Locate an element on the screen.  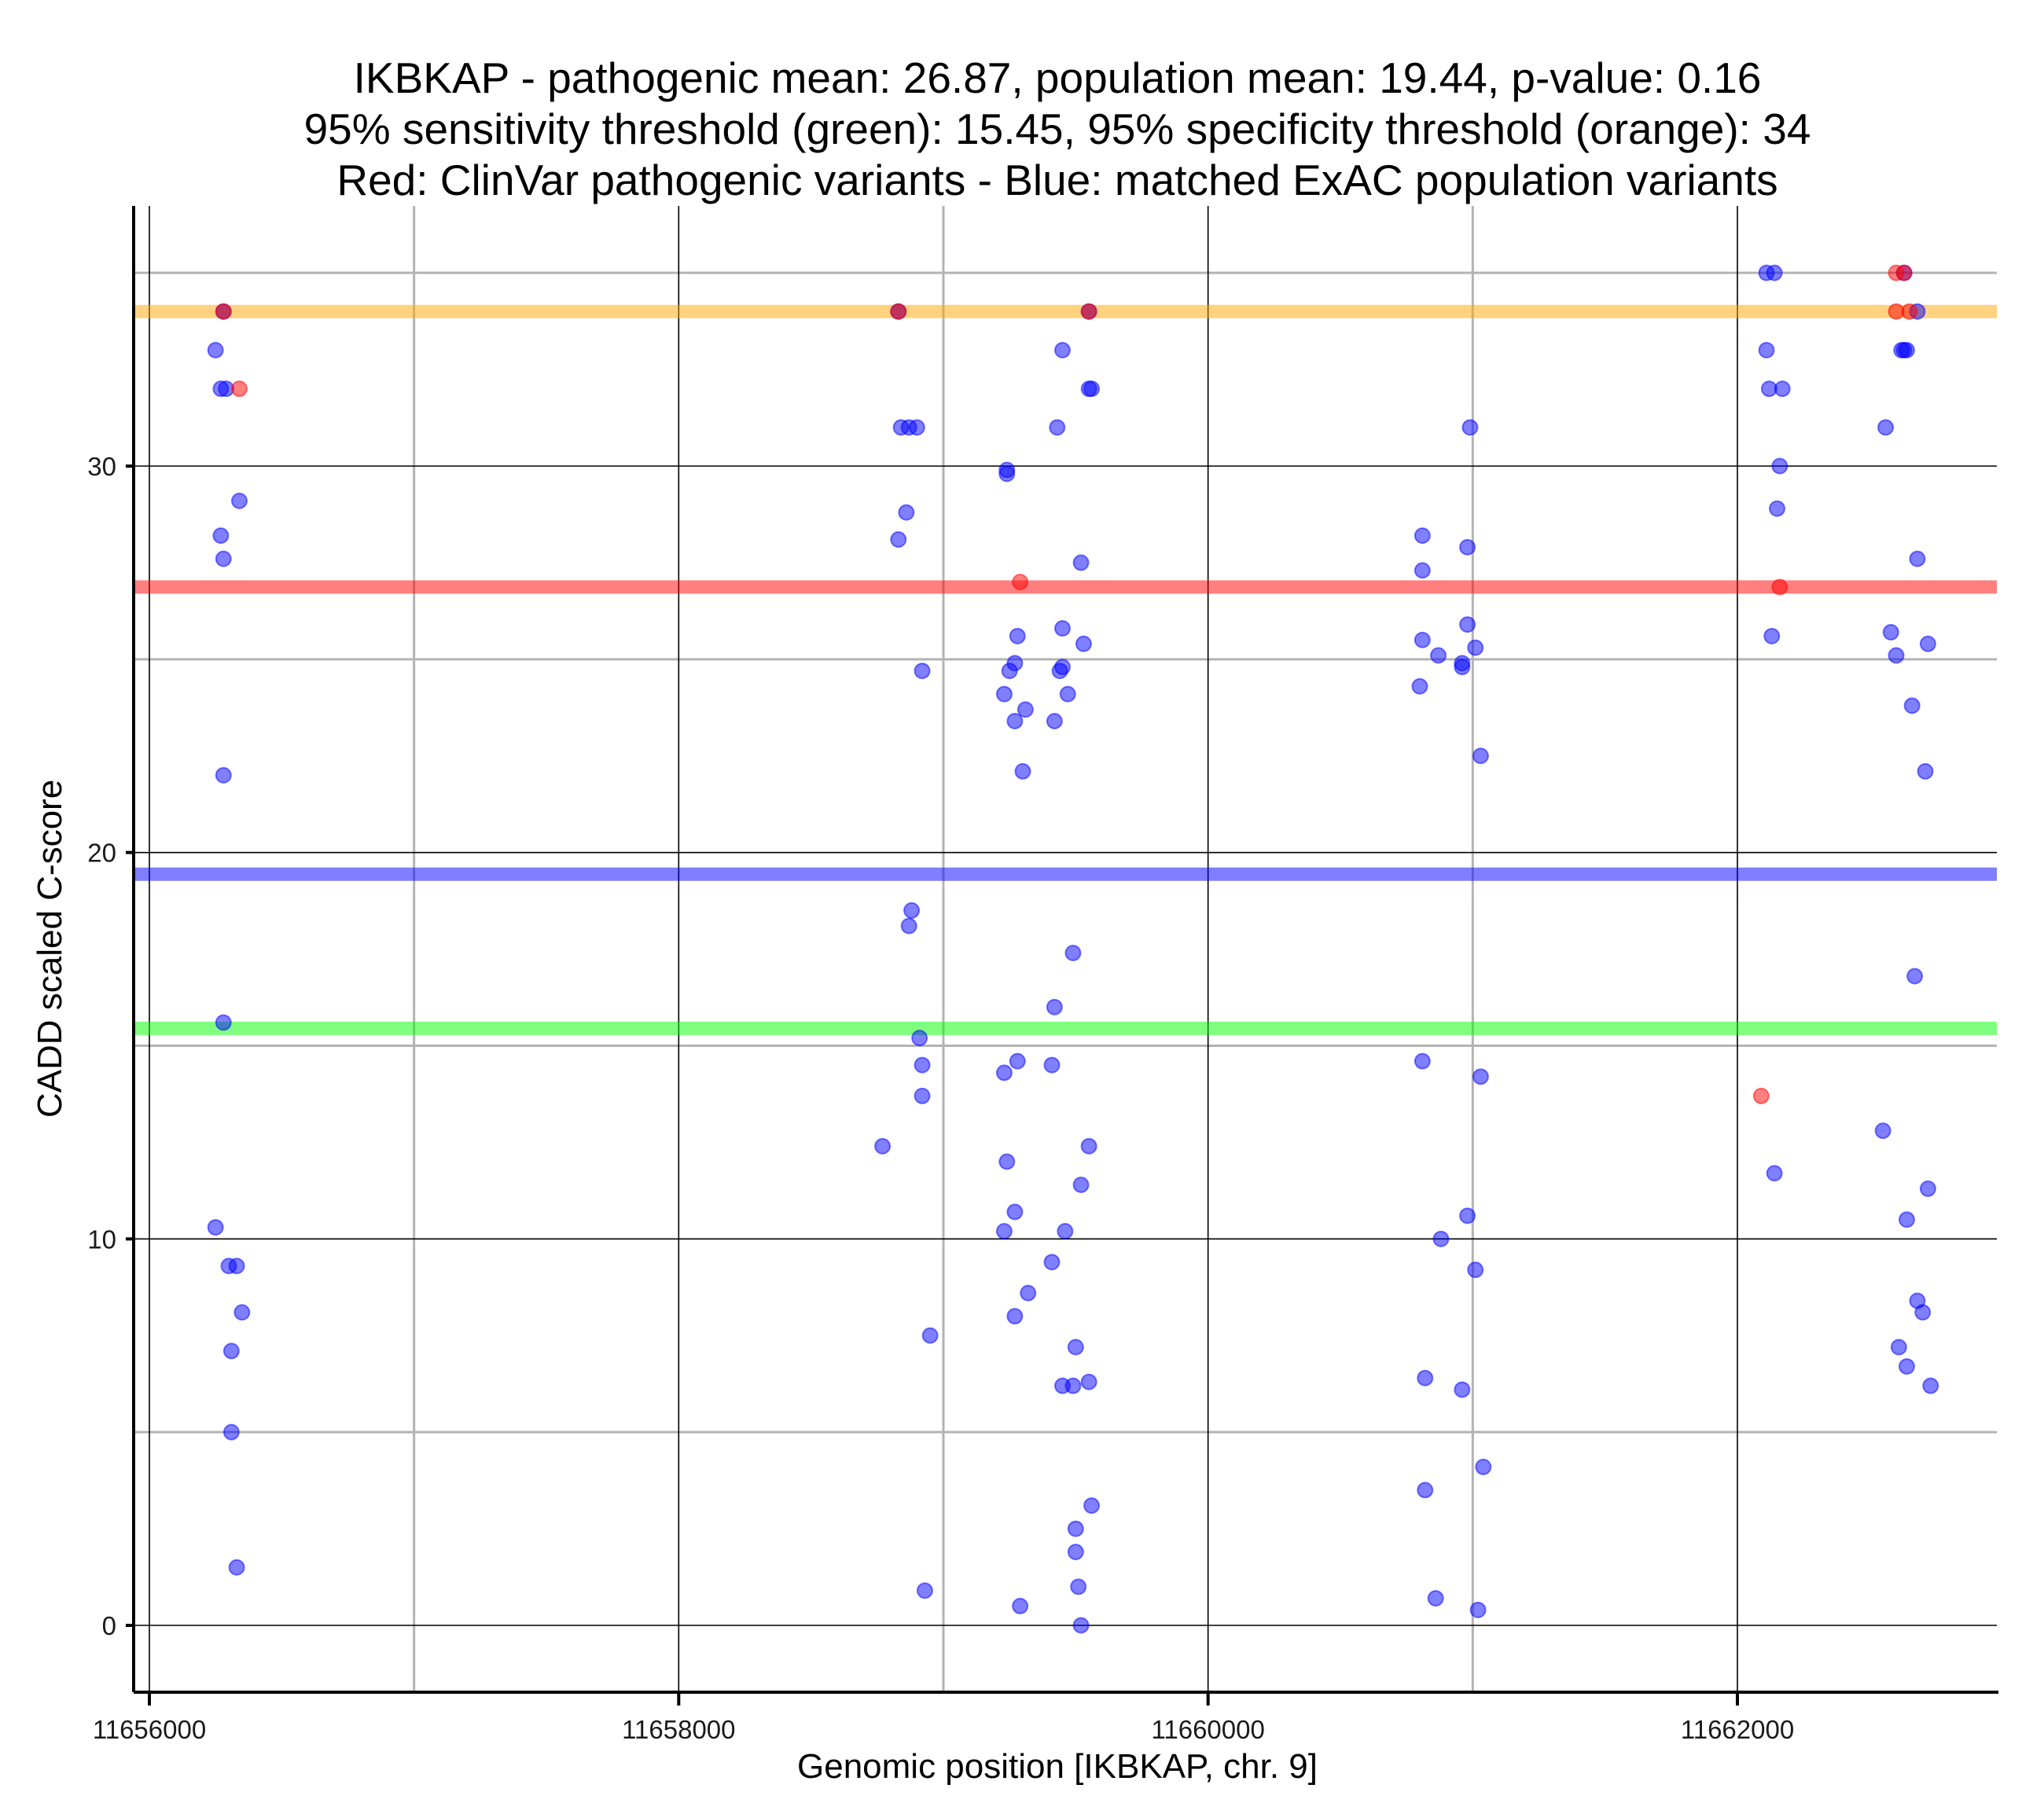
y-tick-label: 10 is located at coordinates (101, 1239).